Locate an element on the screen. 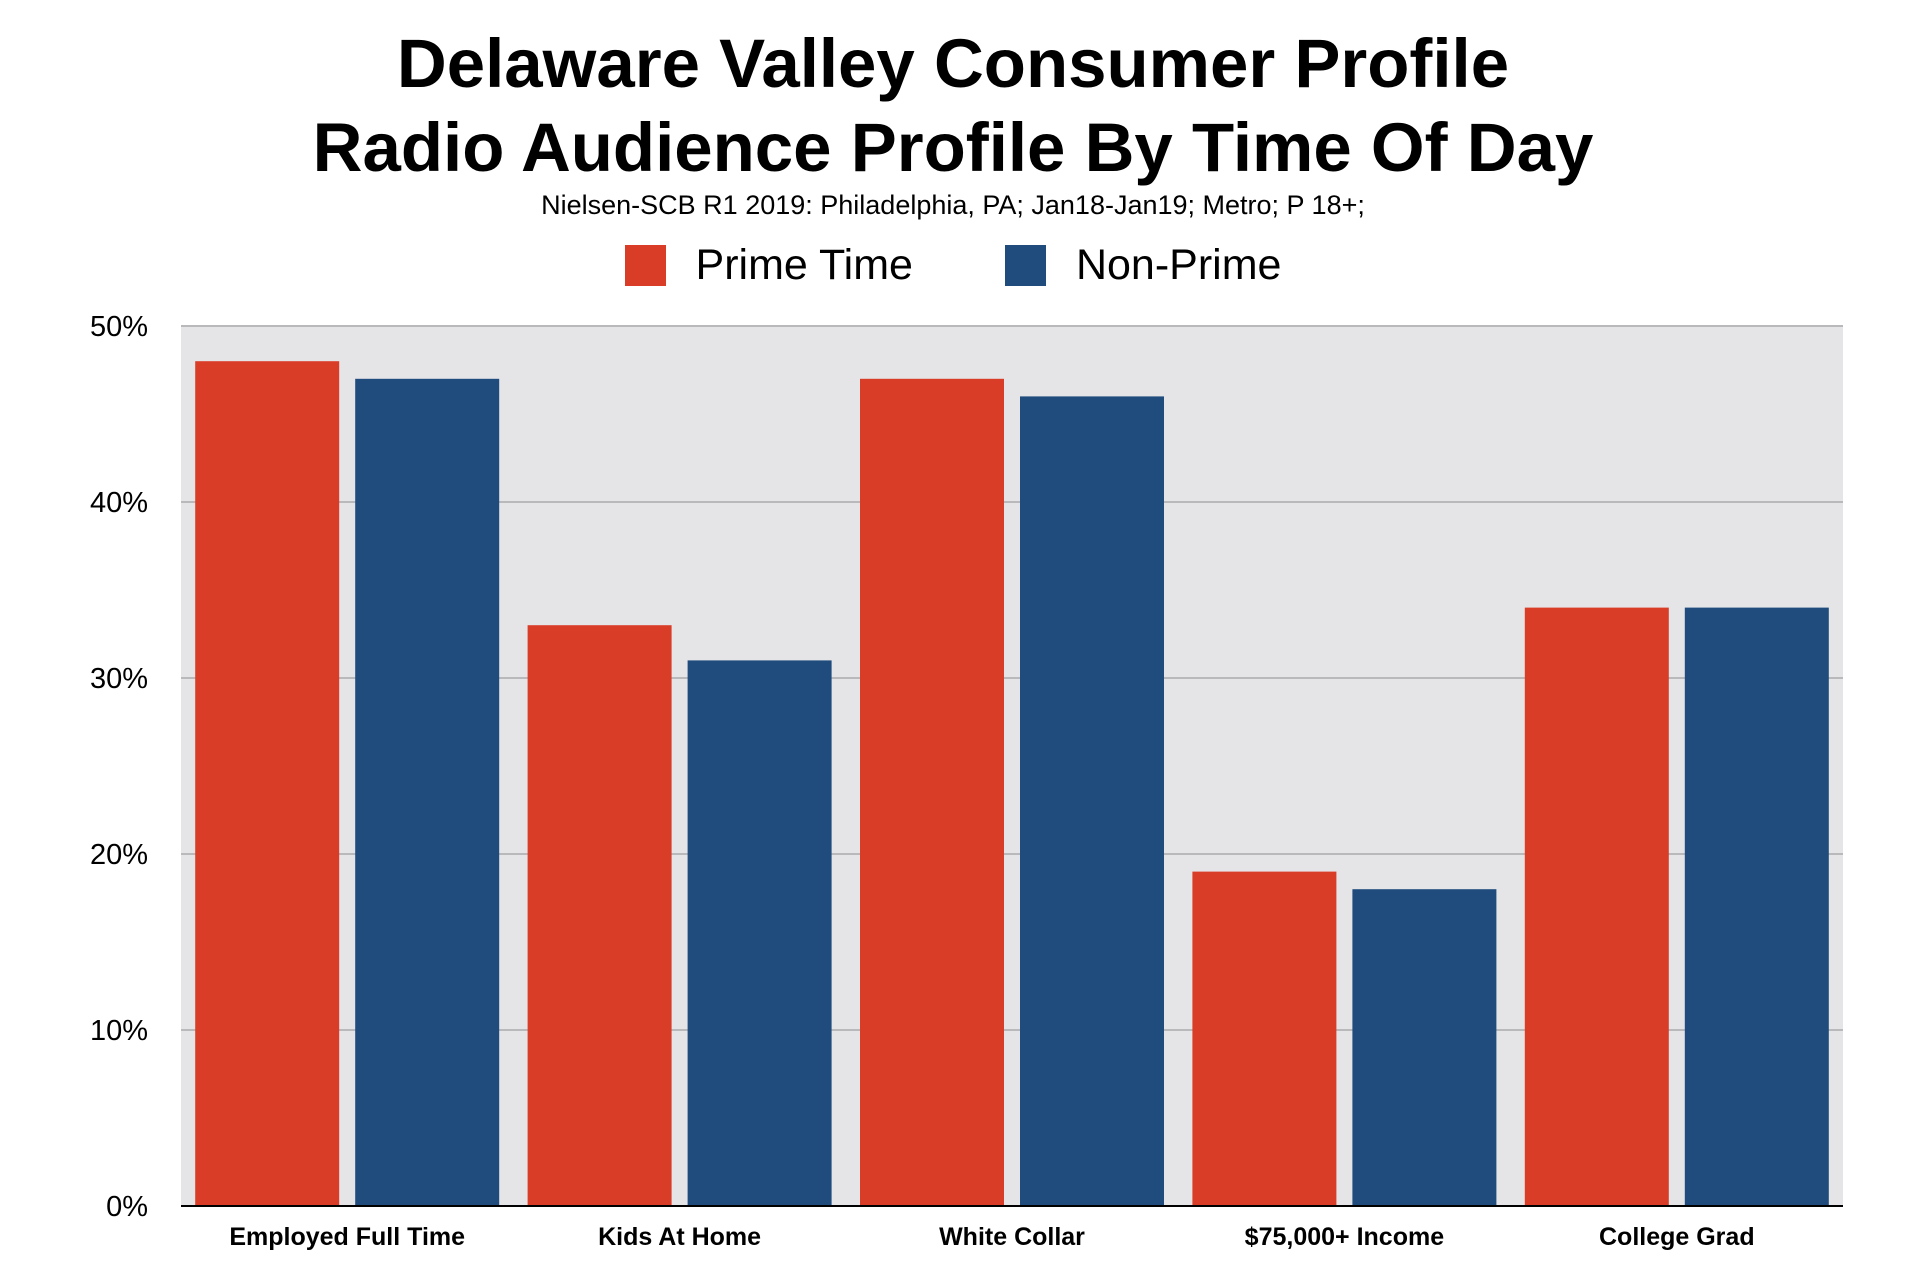 This screenshot has height=1288, width=1906. bar-non-prime-white-collar is located at coordinates (1092, 801).